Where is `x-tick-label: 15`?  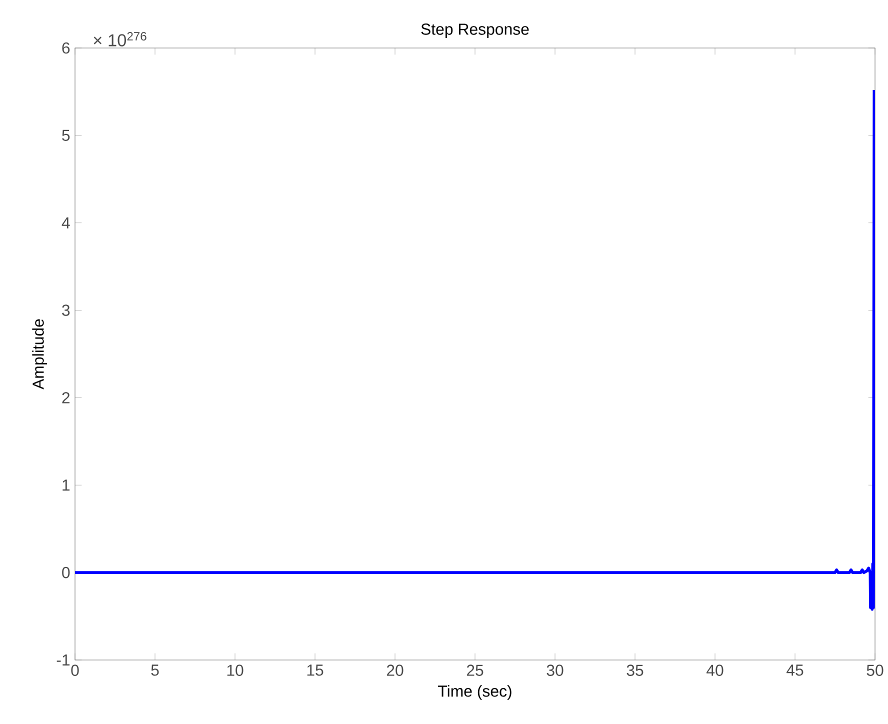 x-tick-label: 15 is located at coordinates (315, 670).